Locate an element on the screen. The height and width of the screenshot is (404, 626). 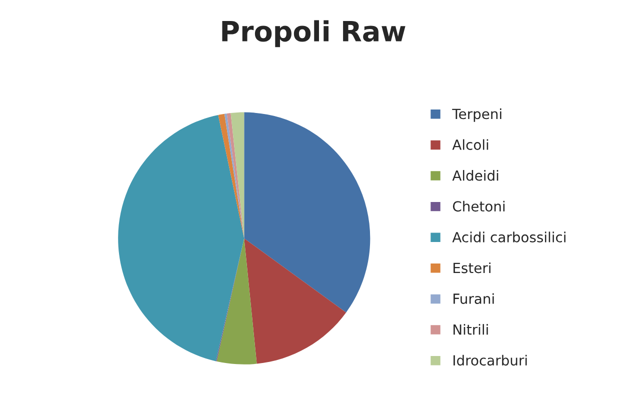
legend-label: Aldeidi is located at coordinates (475, 175).